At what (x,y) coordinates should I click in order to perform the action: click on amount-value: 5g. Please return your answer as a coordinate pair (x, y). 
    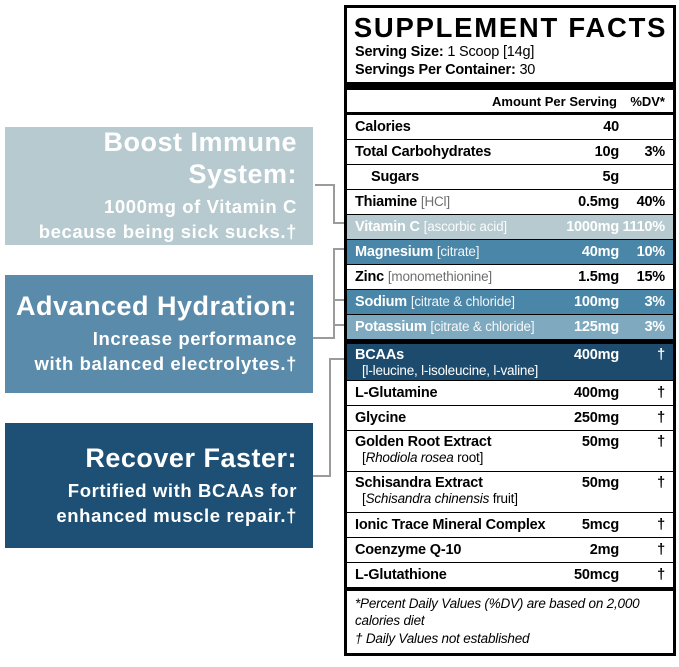
    Looking at the image, I should click on (610, 176).